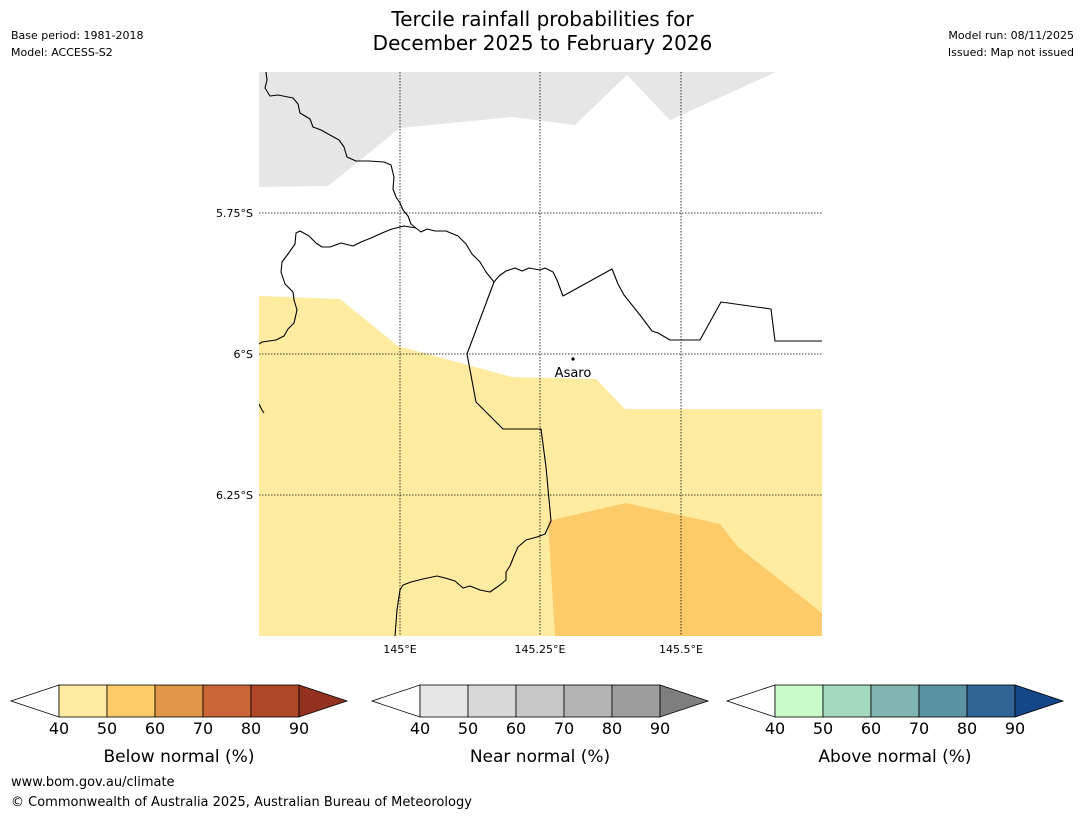 The height and width of the screenshot is (816, 1085). What do you see at coordinates (540, 649) in the screenshot?
I see `lon-label-145-25e: 145.25°E` at bounding box center [540, 649].